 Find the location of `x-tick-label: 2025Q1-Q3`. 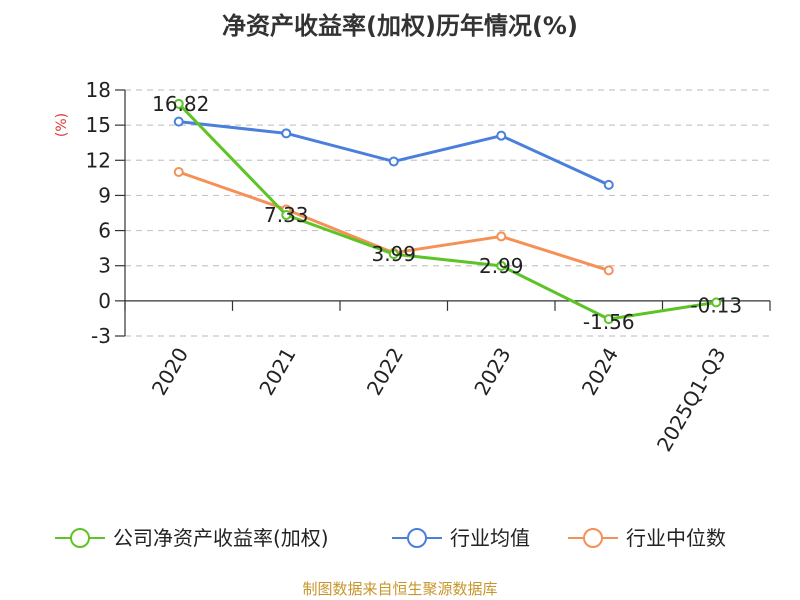

x-tick-label: 2025Q1-Q3 is located at coordinates (691, 399).